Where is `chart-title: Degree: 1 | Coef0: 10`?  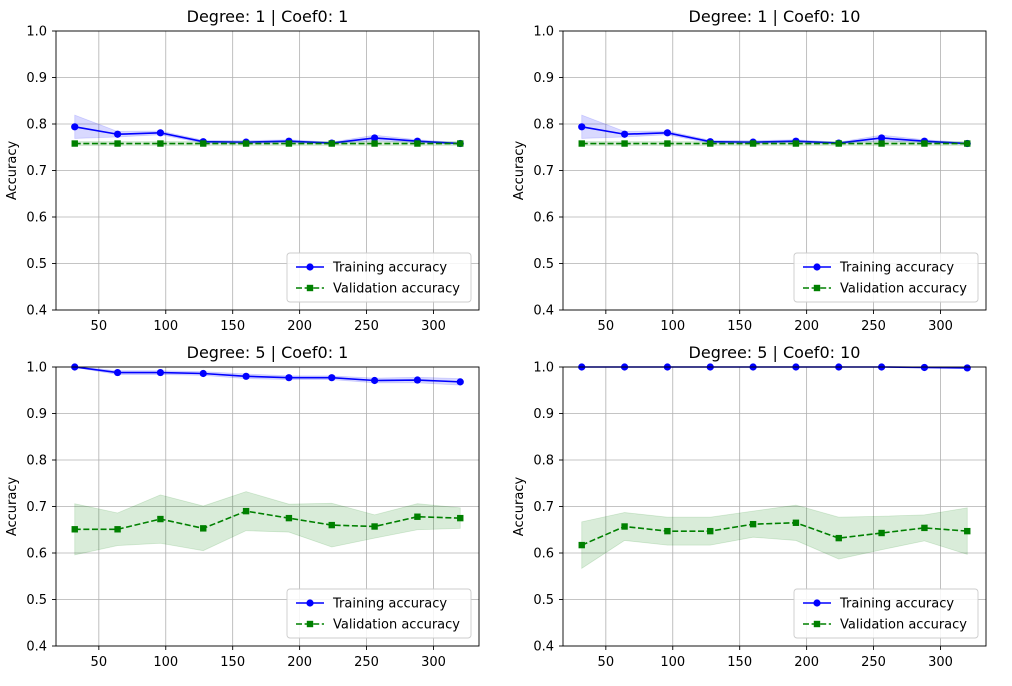
chart-title: Degree: 1 | Coef0: 10 is located at coordinates (775, 16).